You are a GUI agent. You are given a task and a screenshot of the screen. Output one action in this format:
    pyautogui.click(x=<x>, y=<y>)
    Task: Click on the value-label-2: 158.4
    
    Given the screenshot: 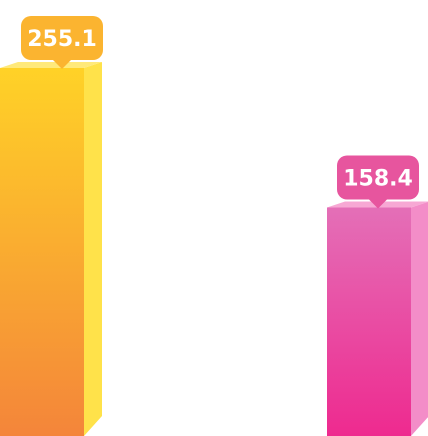 What is the action you would take?
    pyautogui.click(x=378, y=182)
    